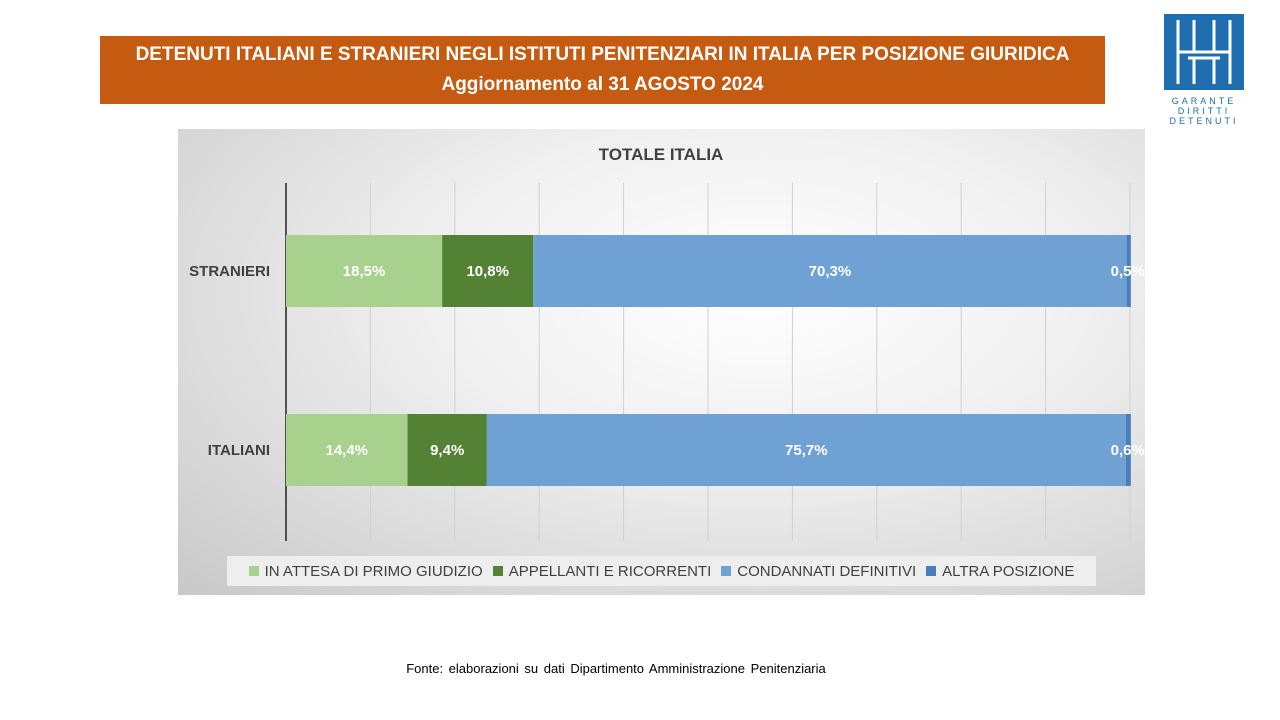 The width and height of the screenshot is (1280, 720). I want to click on data-label: 9,4%, so click(447, 450).